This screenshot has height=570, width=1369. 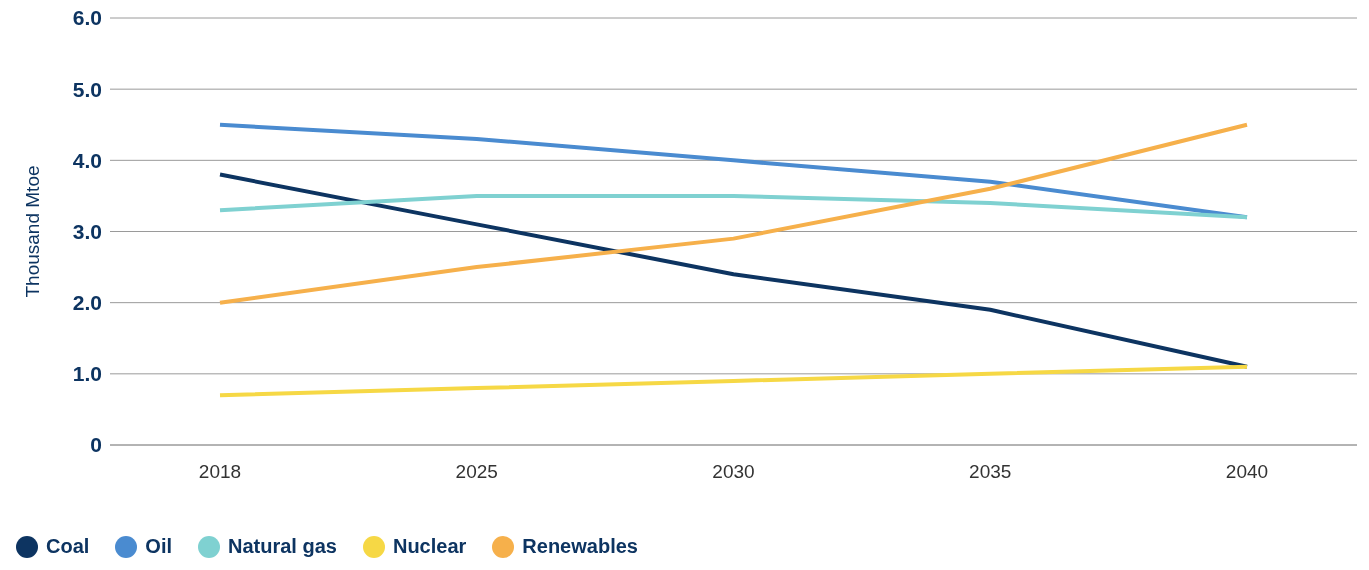 What do you see at coordinates (1247, 472) in the screenshot?
I see `x-tick-label: 2040` at bounding box center [1247, 472].